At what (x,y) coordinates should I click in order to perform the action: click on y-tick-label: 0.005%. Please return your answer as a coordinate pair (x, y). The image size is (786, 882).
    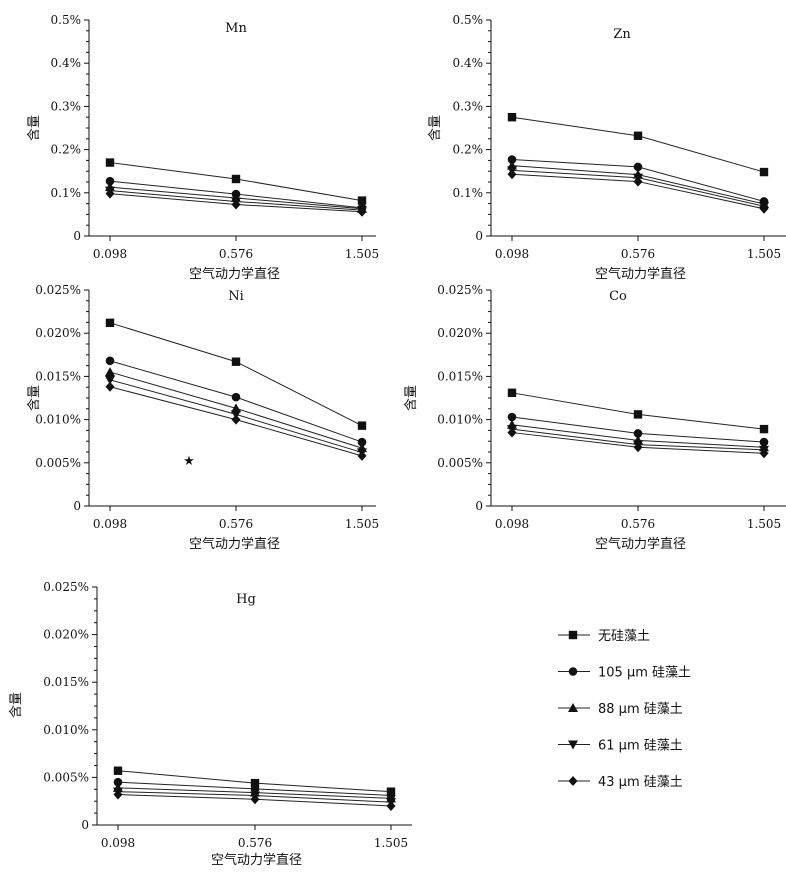
    Looking at the image, I should click on (460, 463).